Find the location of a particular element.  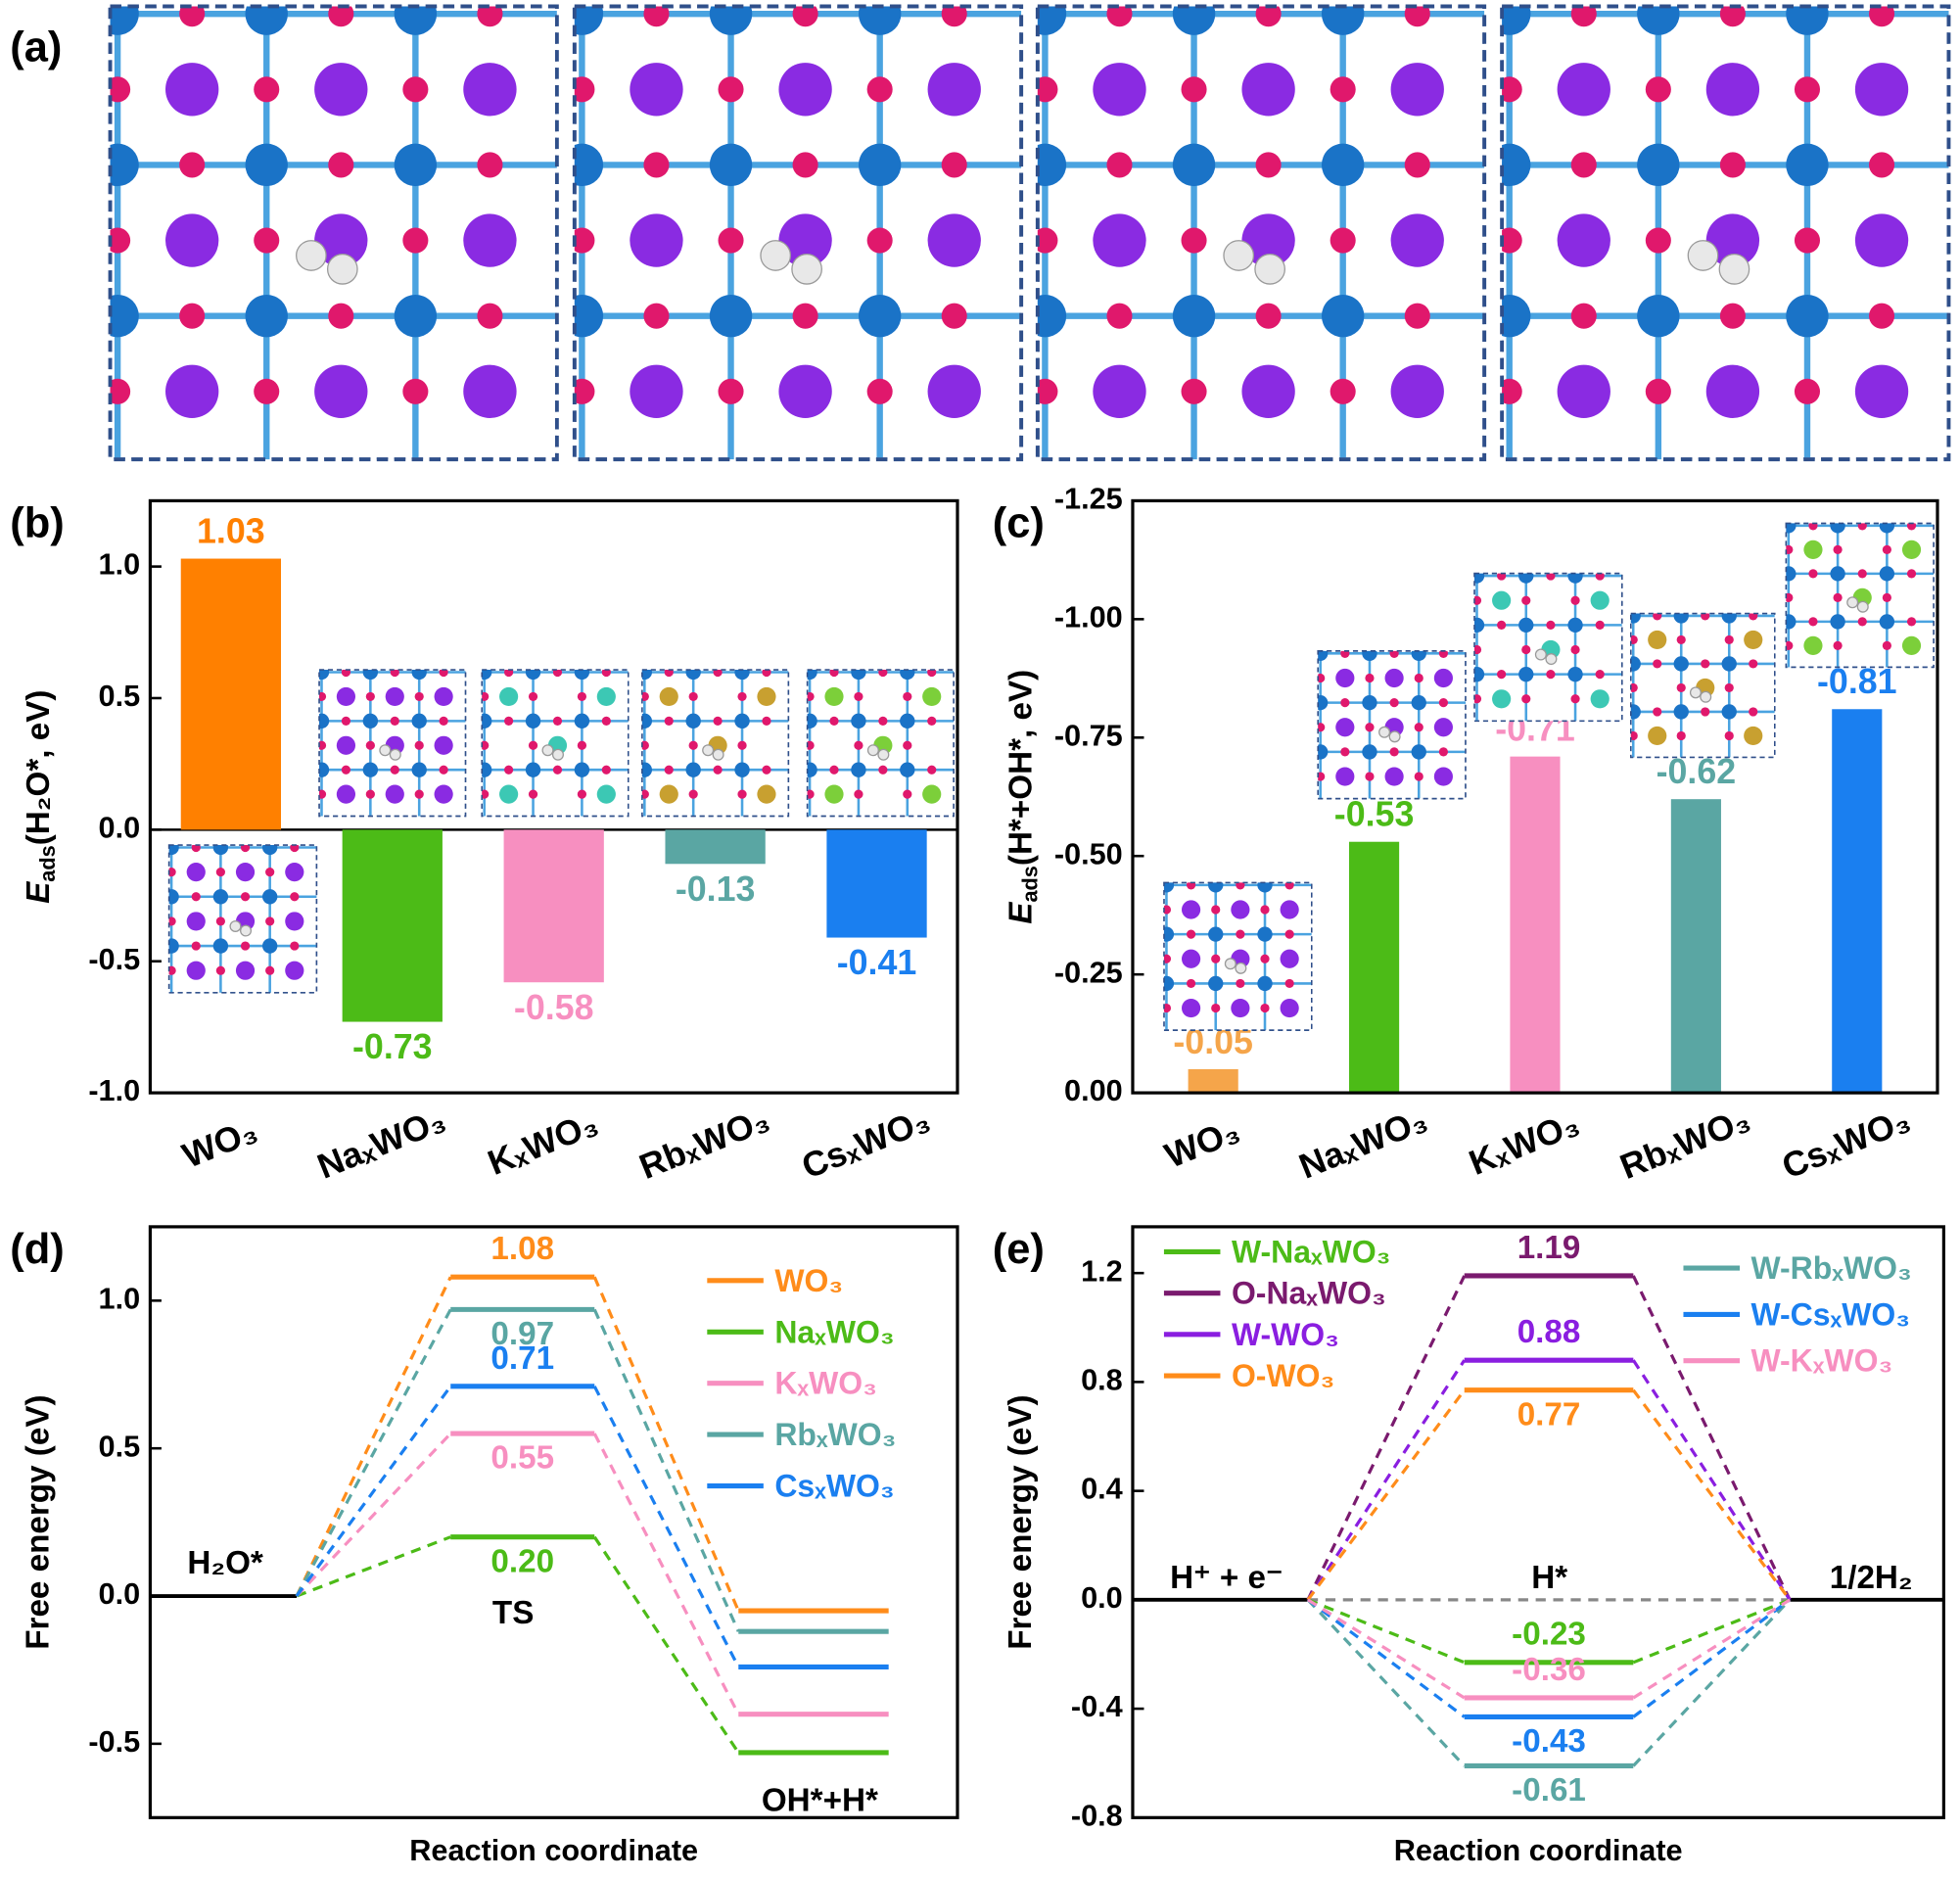

y-tick-label: -0.8 is located at coordinates (1097, 1815).